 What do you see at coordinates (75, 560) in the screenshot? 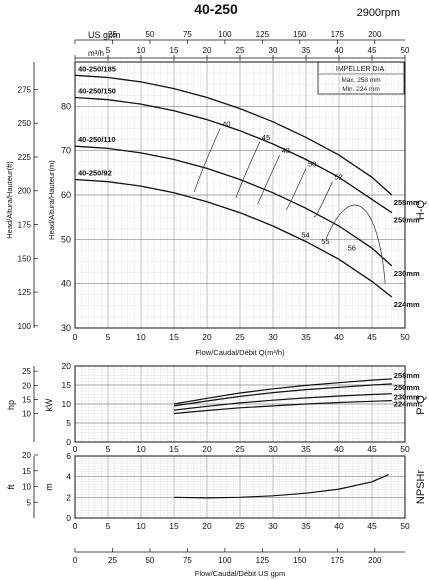
I see `bottom-gpm-tick-label: 0` at bounding box center [75, 560].